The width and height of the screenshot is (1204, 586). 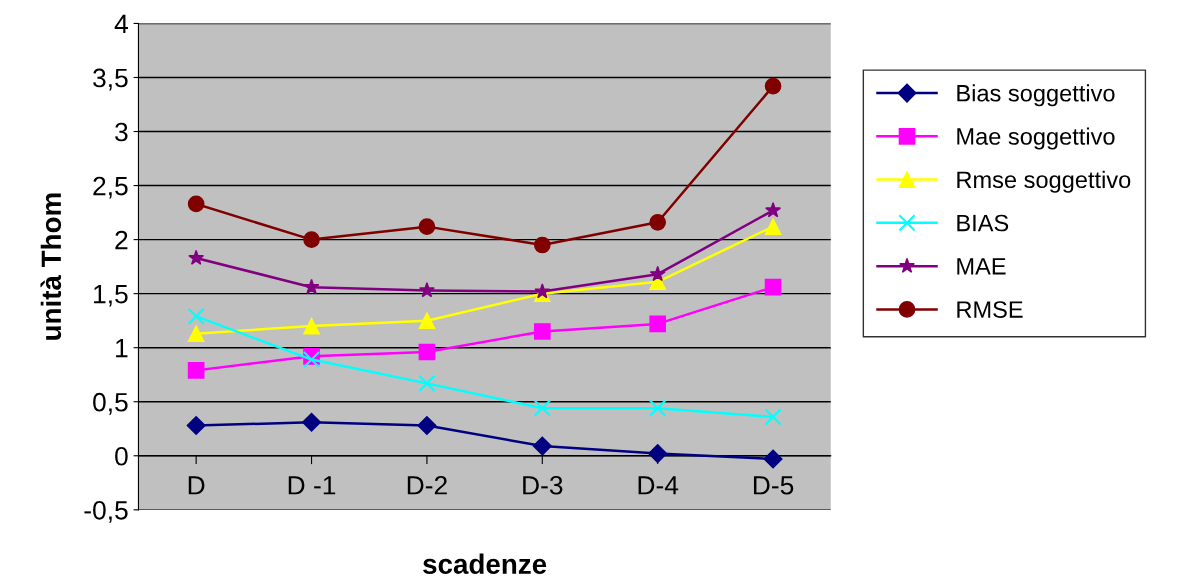 What do you see at coordinates (196, 485) in the screenshot?
I see `x-tick-label: D` at bounding box center [196, 485].